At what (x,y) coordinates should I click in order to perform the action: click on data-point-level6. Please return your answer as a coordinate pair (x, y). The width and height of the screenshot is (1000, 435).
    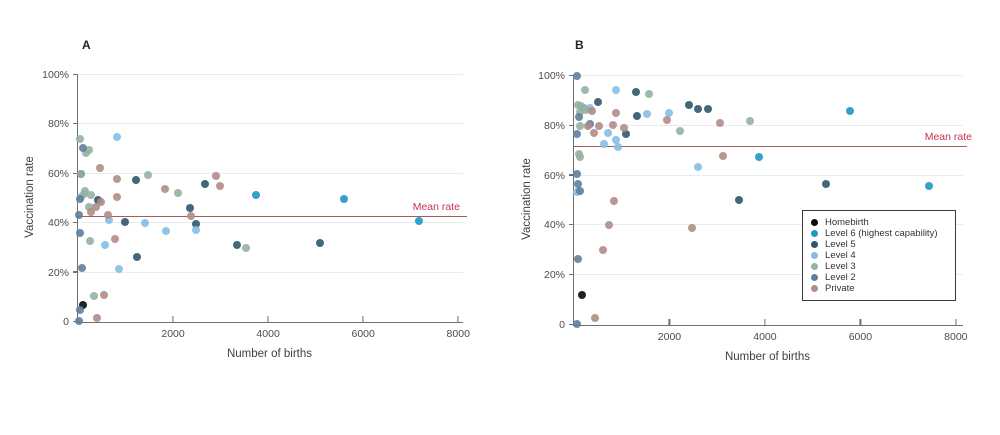
    Looking at the image, I should click on (758, 156).